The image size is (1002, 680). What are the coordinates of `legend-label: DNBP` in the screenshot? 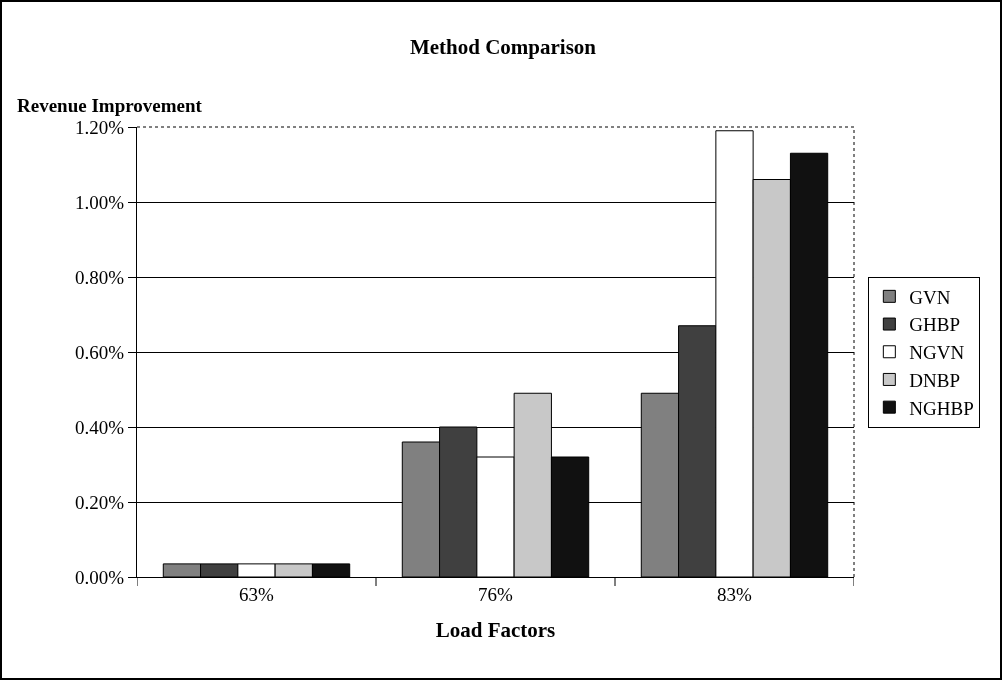 It's located at (935, 380).